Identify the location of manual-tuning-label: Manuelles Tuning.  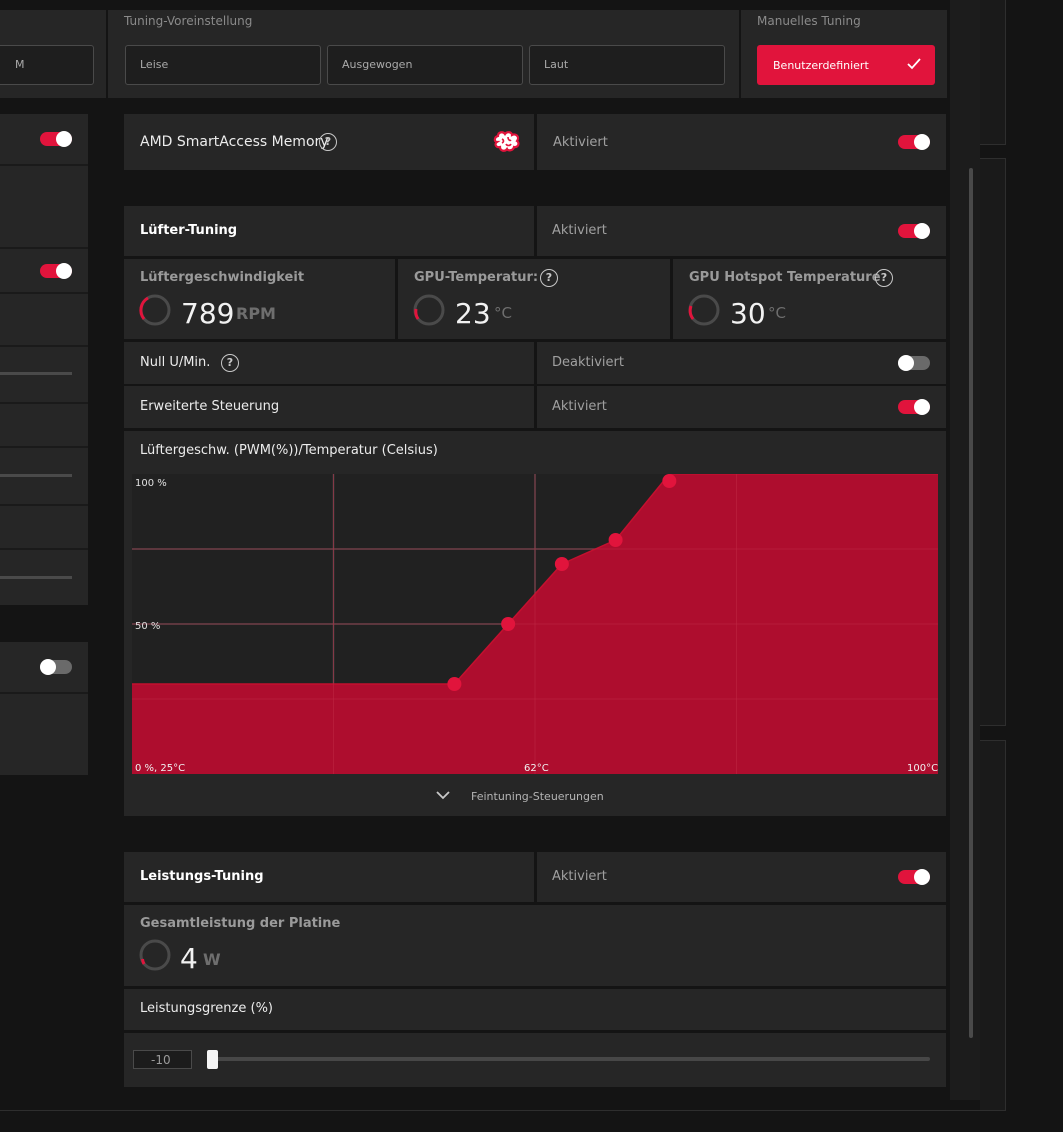
(809, 21).